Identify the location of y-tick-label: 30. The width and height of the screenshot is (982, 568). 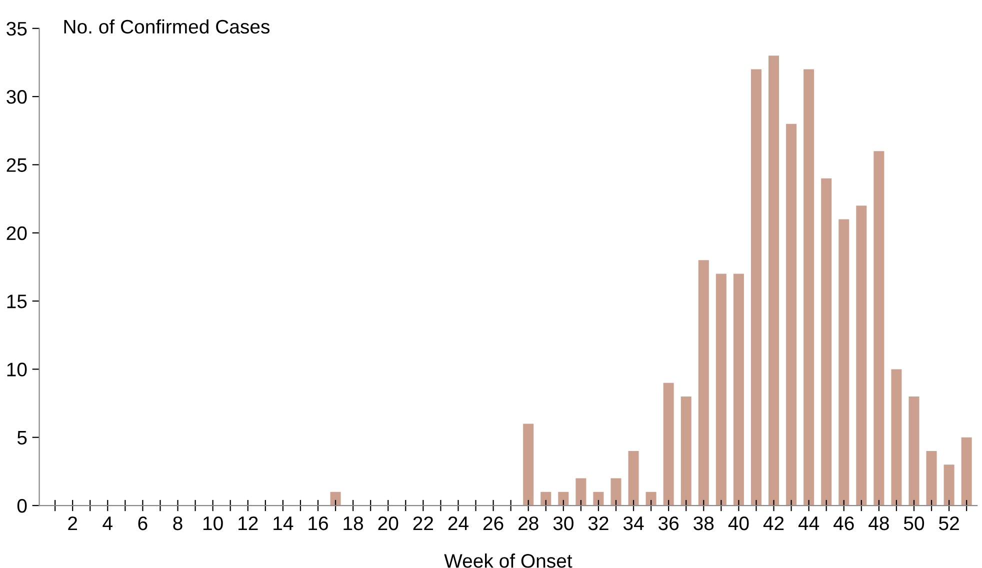
(16, 97).